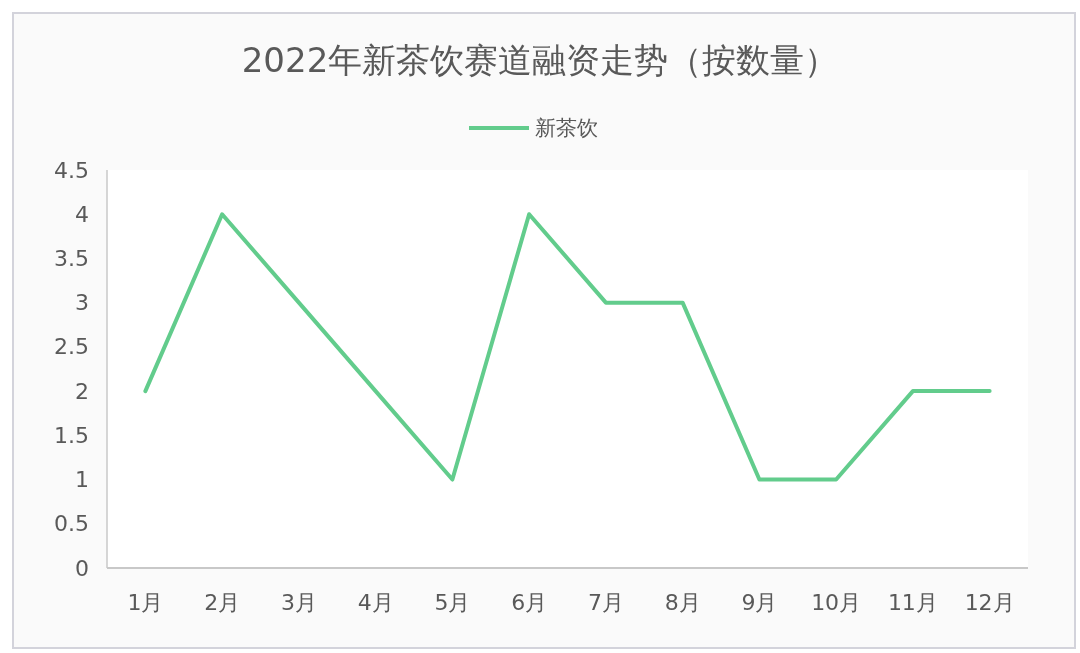 The height and width of the screenshot is (653, 1080). I want to click on x-tick-label: 3月, so click(298, 602).